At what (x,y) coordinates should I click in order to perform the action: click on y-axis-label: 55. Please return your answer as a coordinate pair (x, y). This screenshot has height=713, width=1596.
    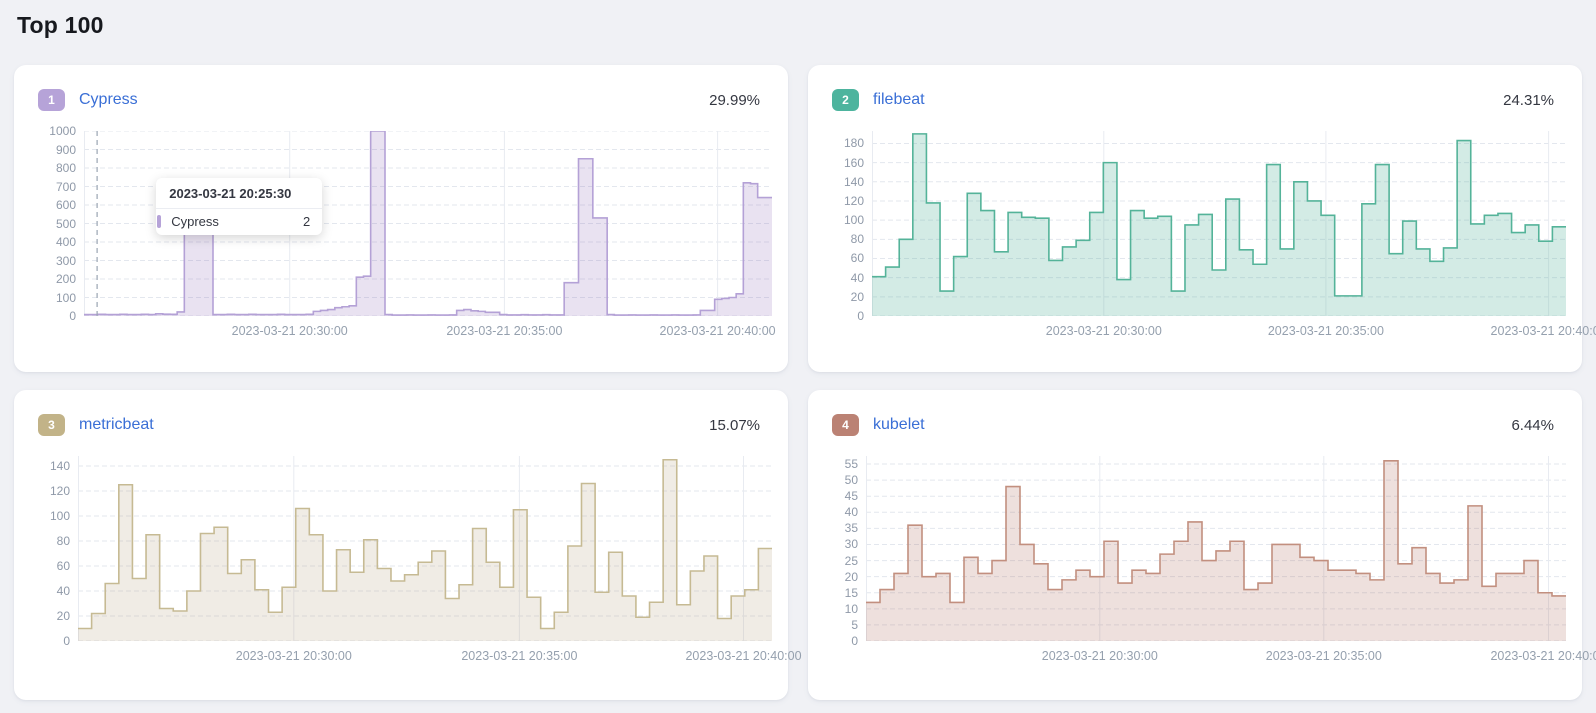
    Looking at the image, I should click on (851, 464).